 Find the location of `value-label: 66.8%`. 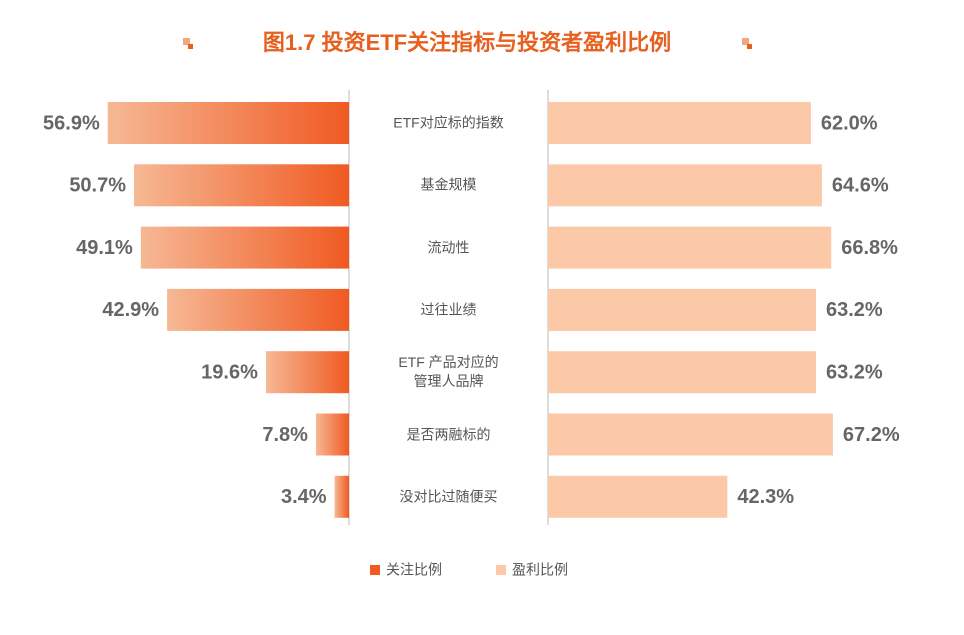

value-label: 66.8% is located at coordinates (869, 248).